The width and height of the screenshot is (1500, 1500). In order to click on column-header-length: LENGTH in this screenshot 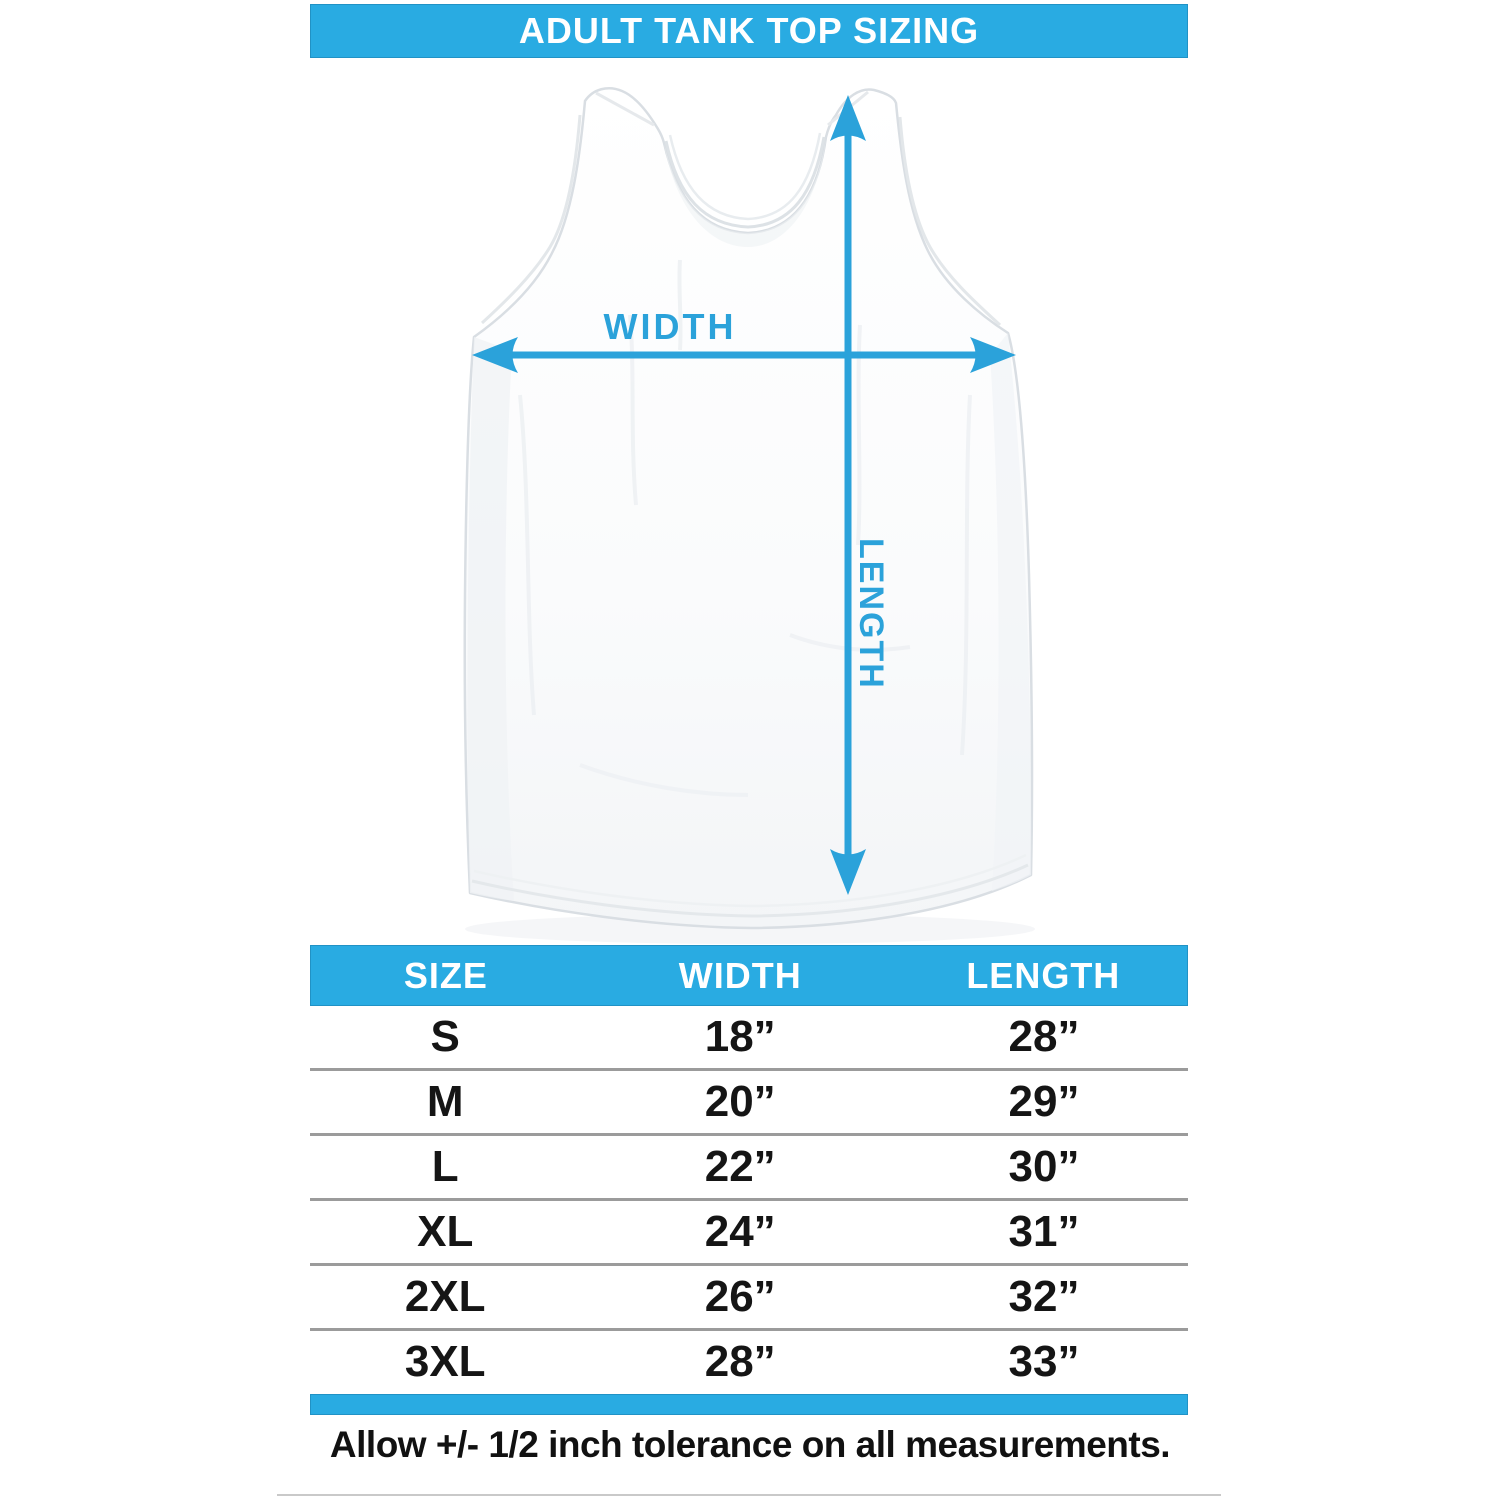, I will do `click(1043, 975)`.